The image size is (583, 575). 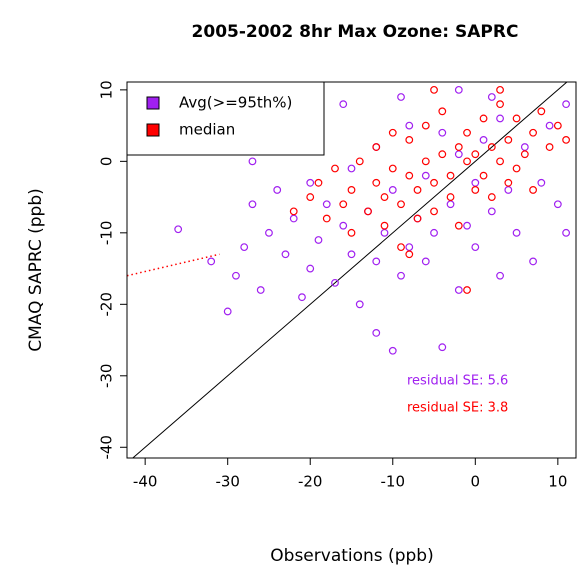 I want to click on annotation: residual SE: 5.6, so click(x=457, y=381).